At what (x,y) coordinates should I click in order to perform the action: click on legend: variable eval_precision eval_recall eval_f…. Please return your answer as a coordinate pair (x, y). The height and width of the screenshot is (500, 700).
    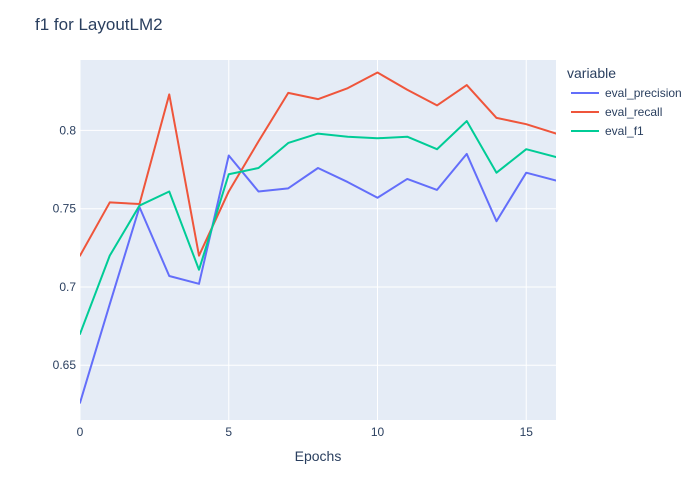
    Looking at the image, I should click on (624, 101).